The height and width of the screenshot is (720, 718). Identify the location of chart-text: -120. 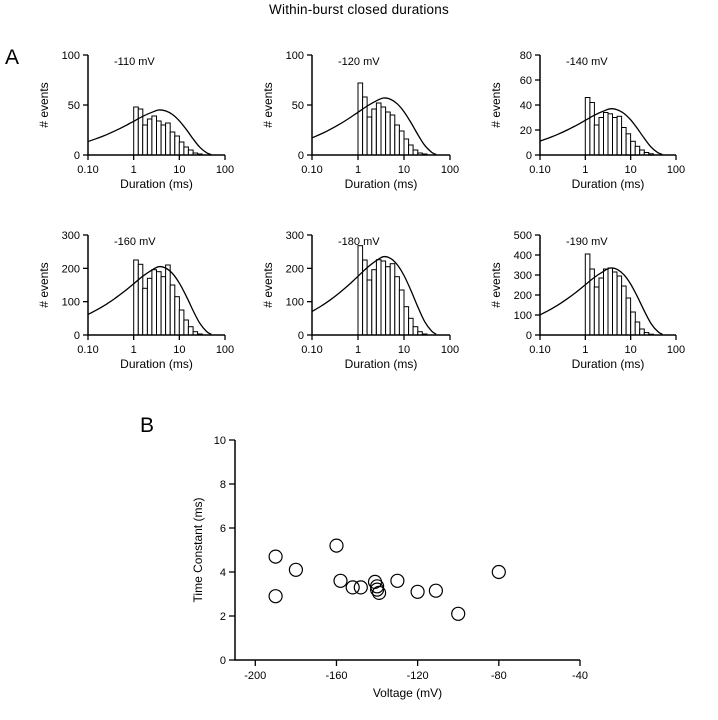
(418, 676).